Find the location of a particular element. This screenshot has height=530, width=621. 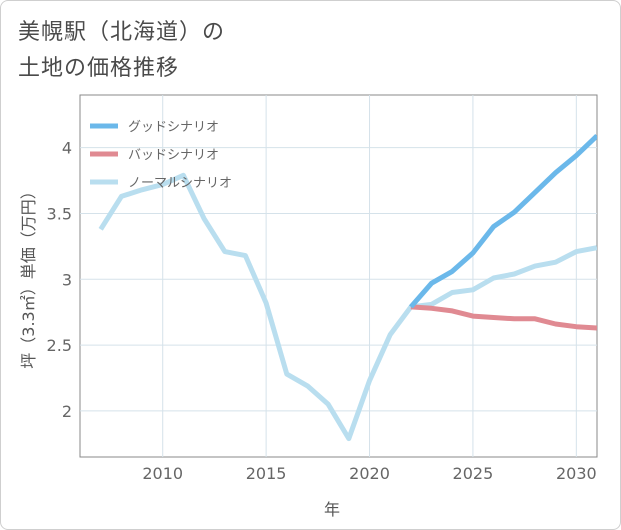

x-axis-ticks: 2010 2015 2020 2025 2030 is located at coordinates (369, 473).